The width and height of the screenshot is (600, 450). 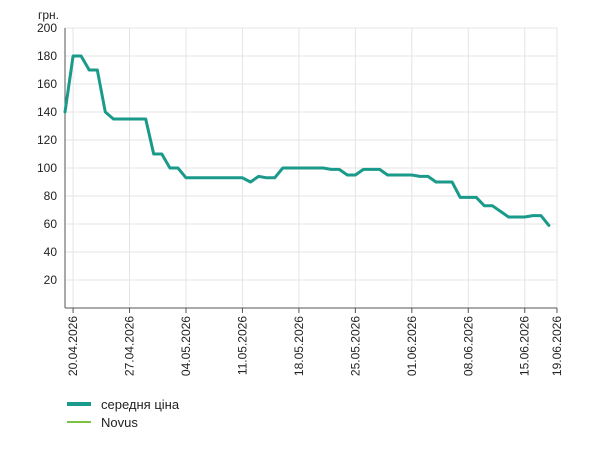 I want to click on y-tick-label: 180, so click(x=47, y=56).